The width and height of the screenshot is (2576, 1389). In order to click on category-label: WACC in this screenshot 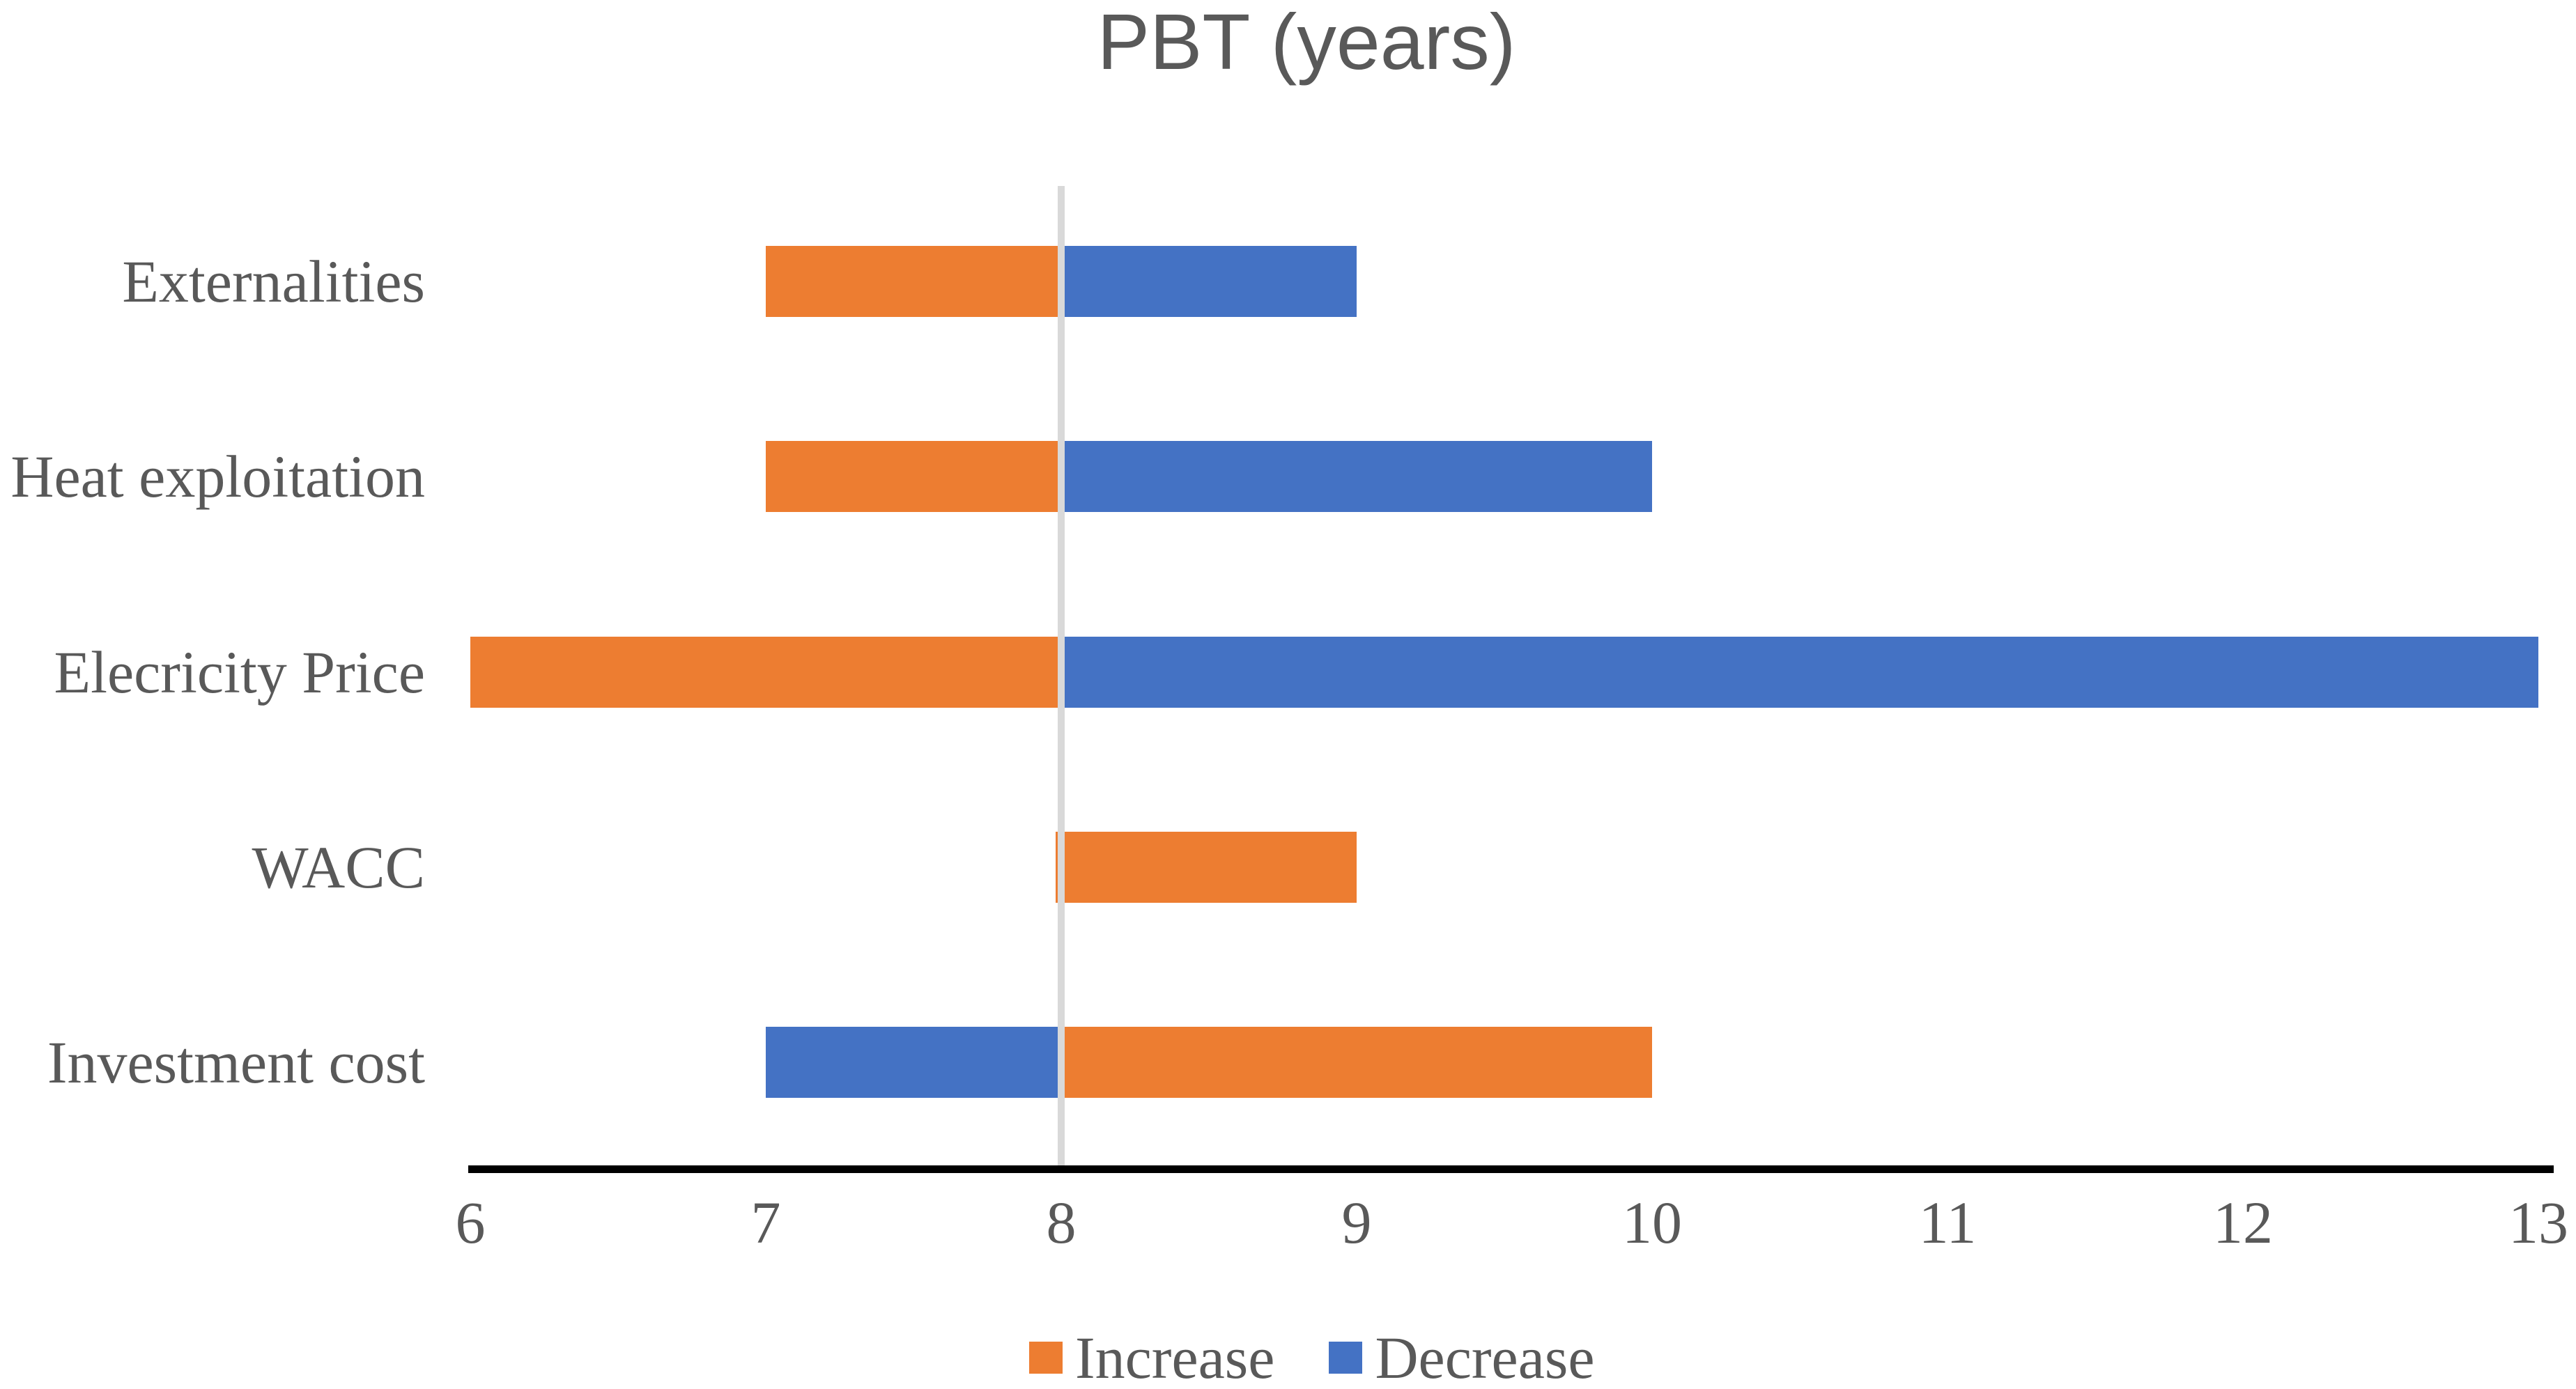, I will do `click(338, 867)`.